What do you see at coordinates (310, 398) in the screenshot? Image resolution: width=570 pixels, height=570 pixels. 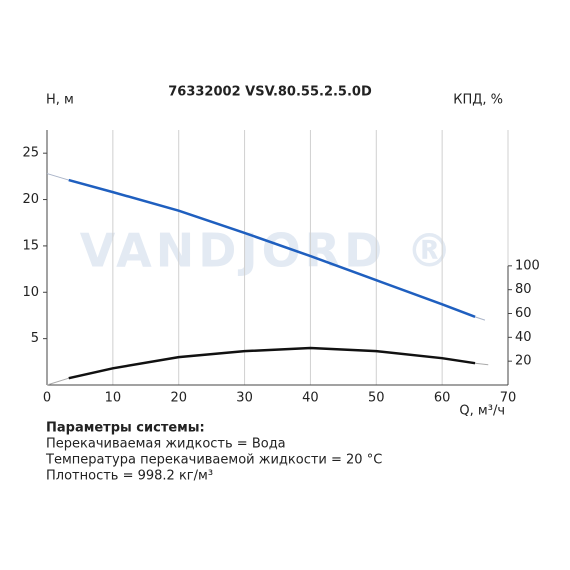 I see `x-tick-label: 40` at bounding box center [310, 398].